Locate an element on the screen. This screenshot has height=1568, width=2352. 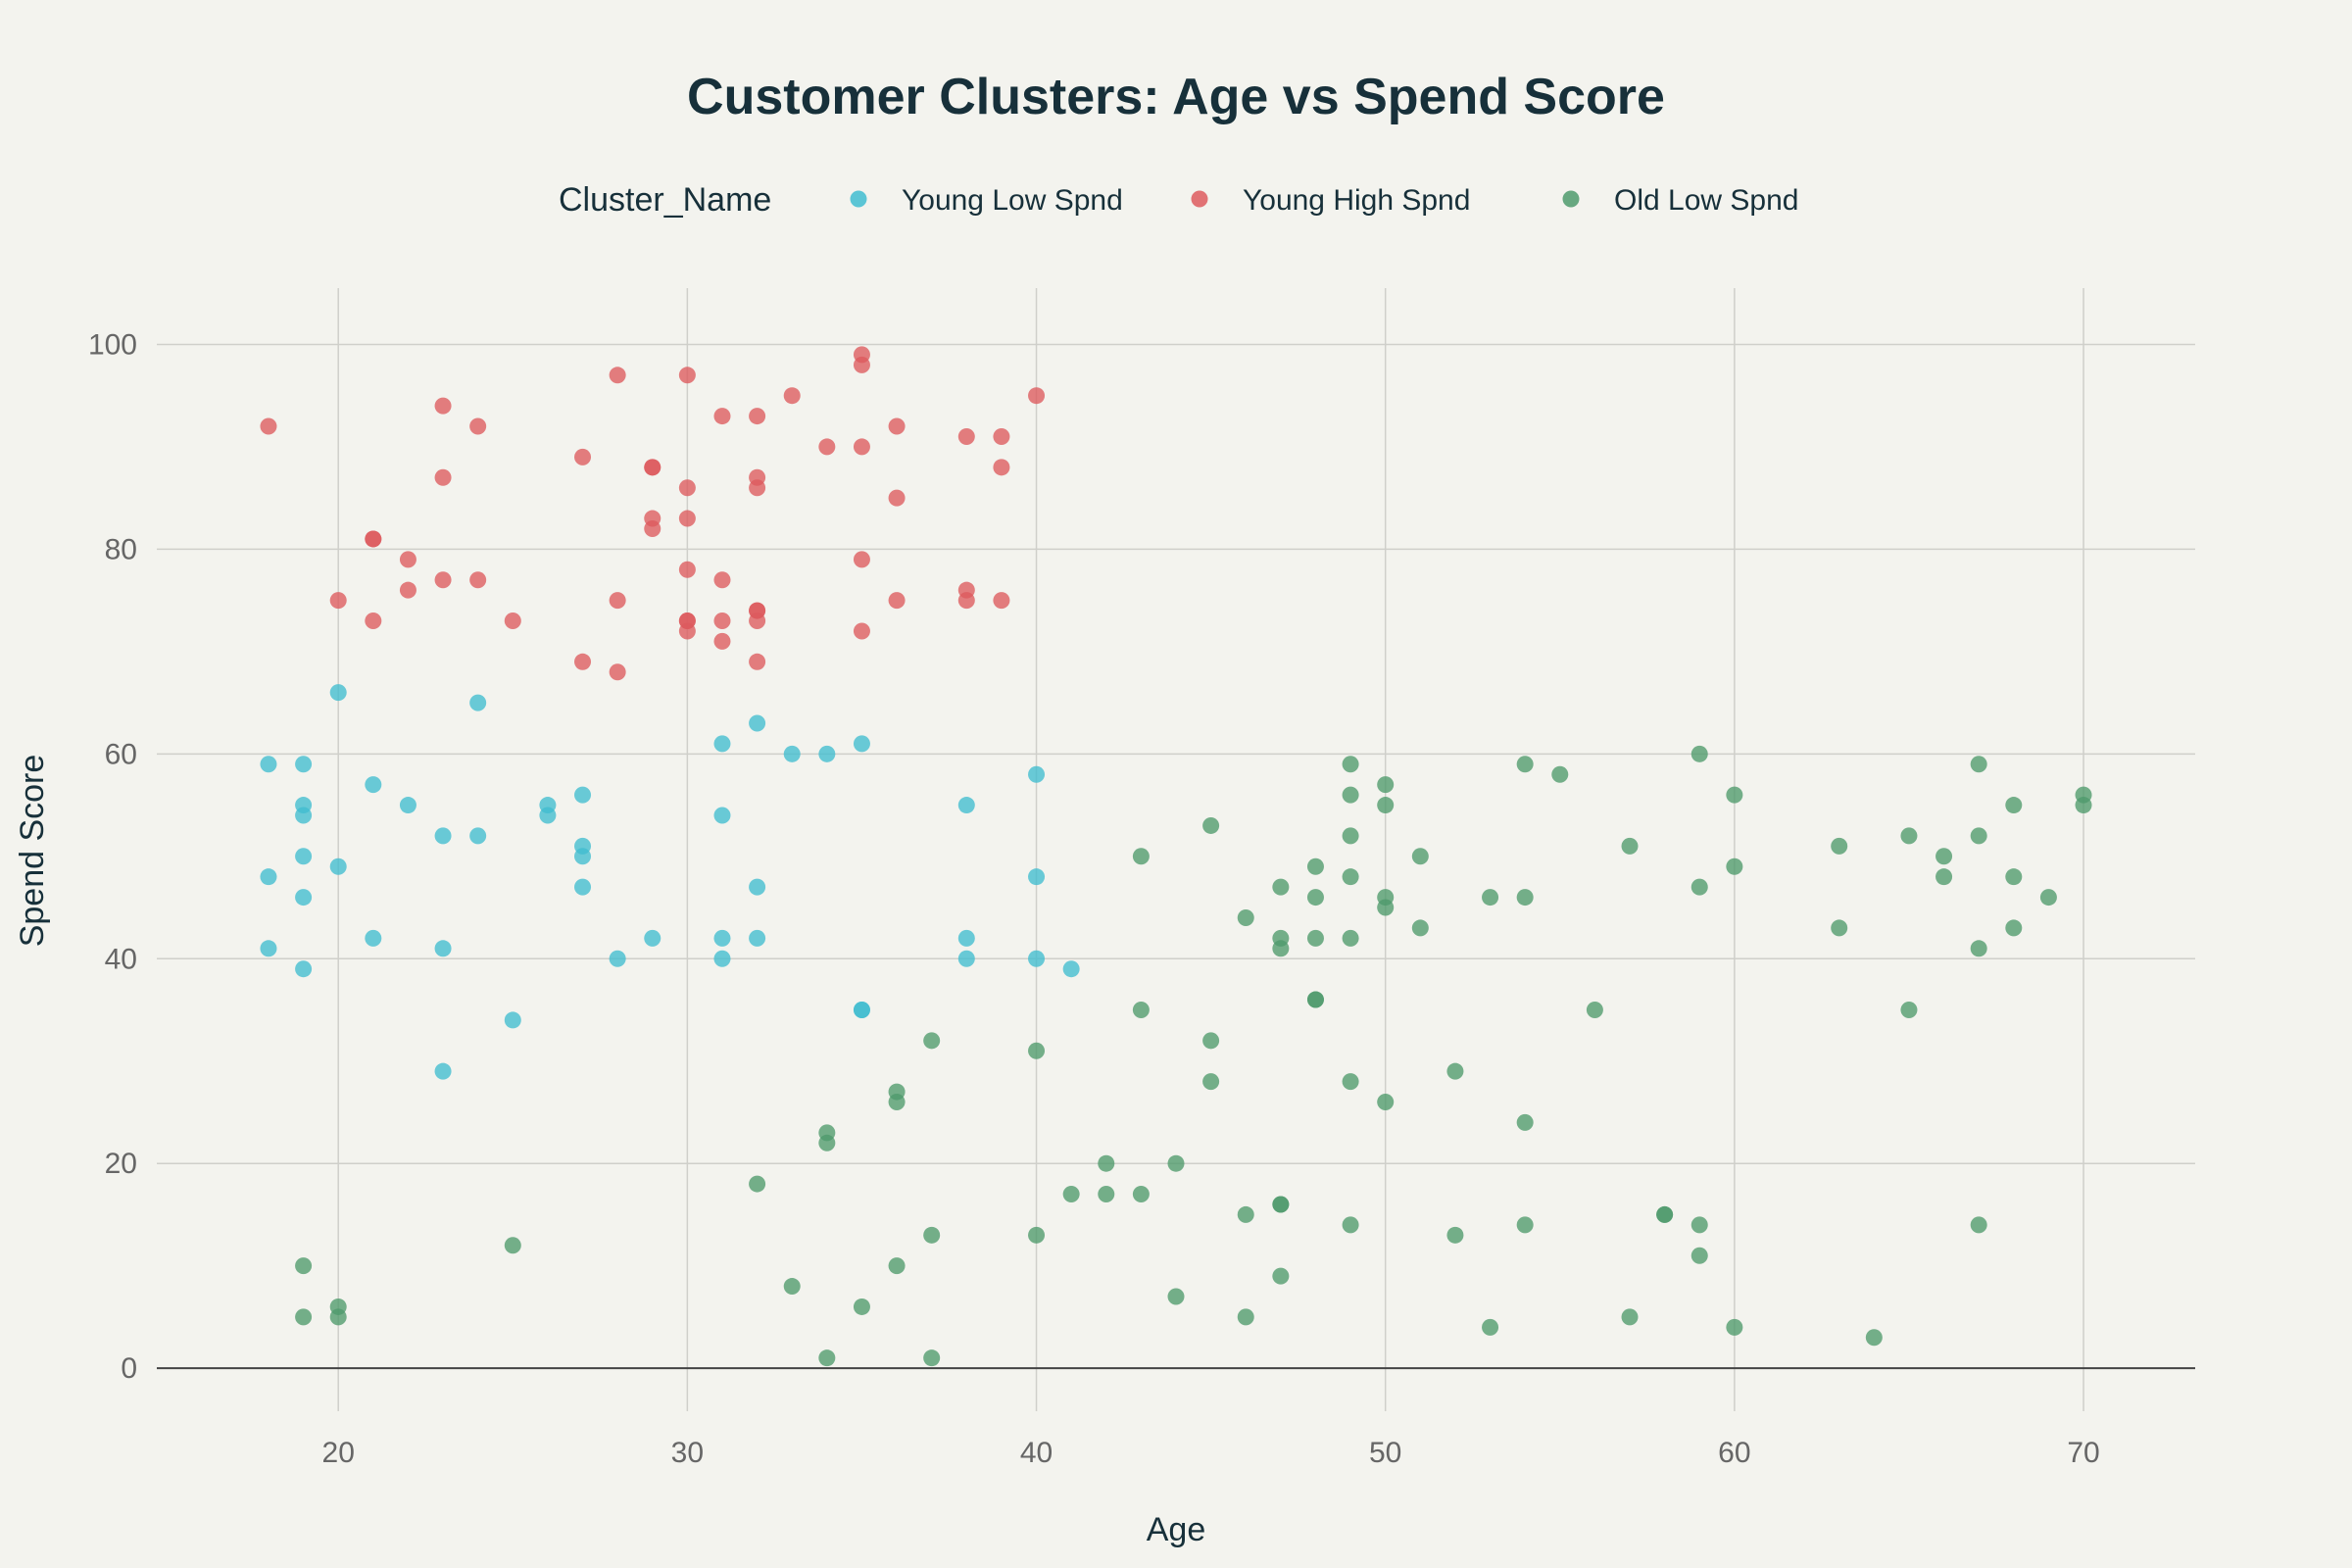
y-tick-label: 40 is located at coordinates (121, 959).